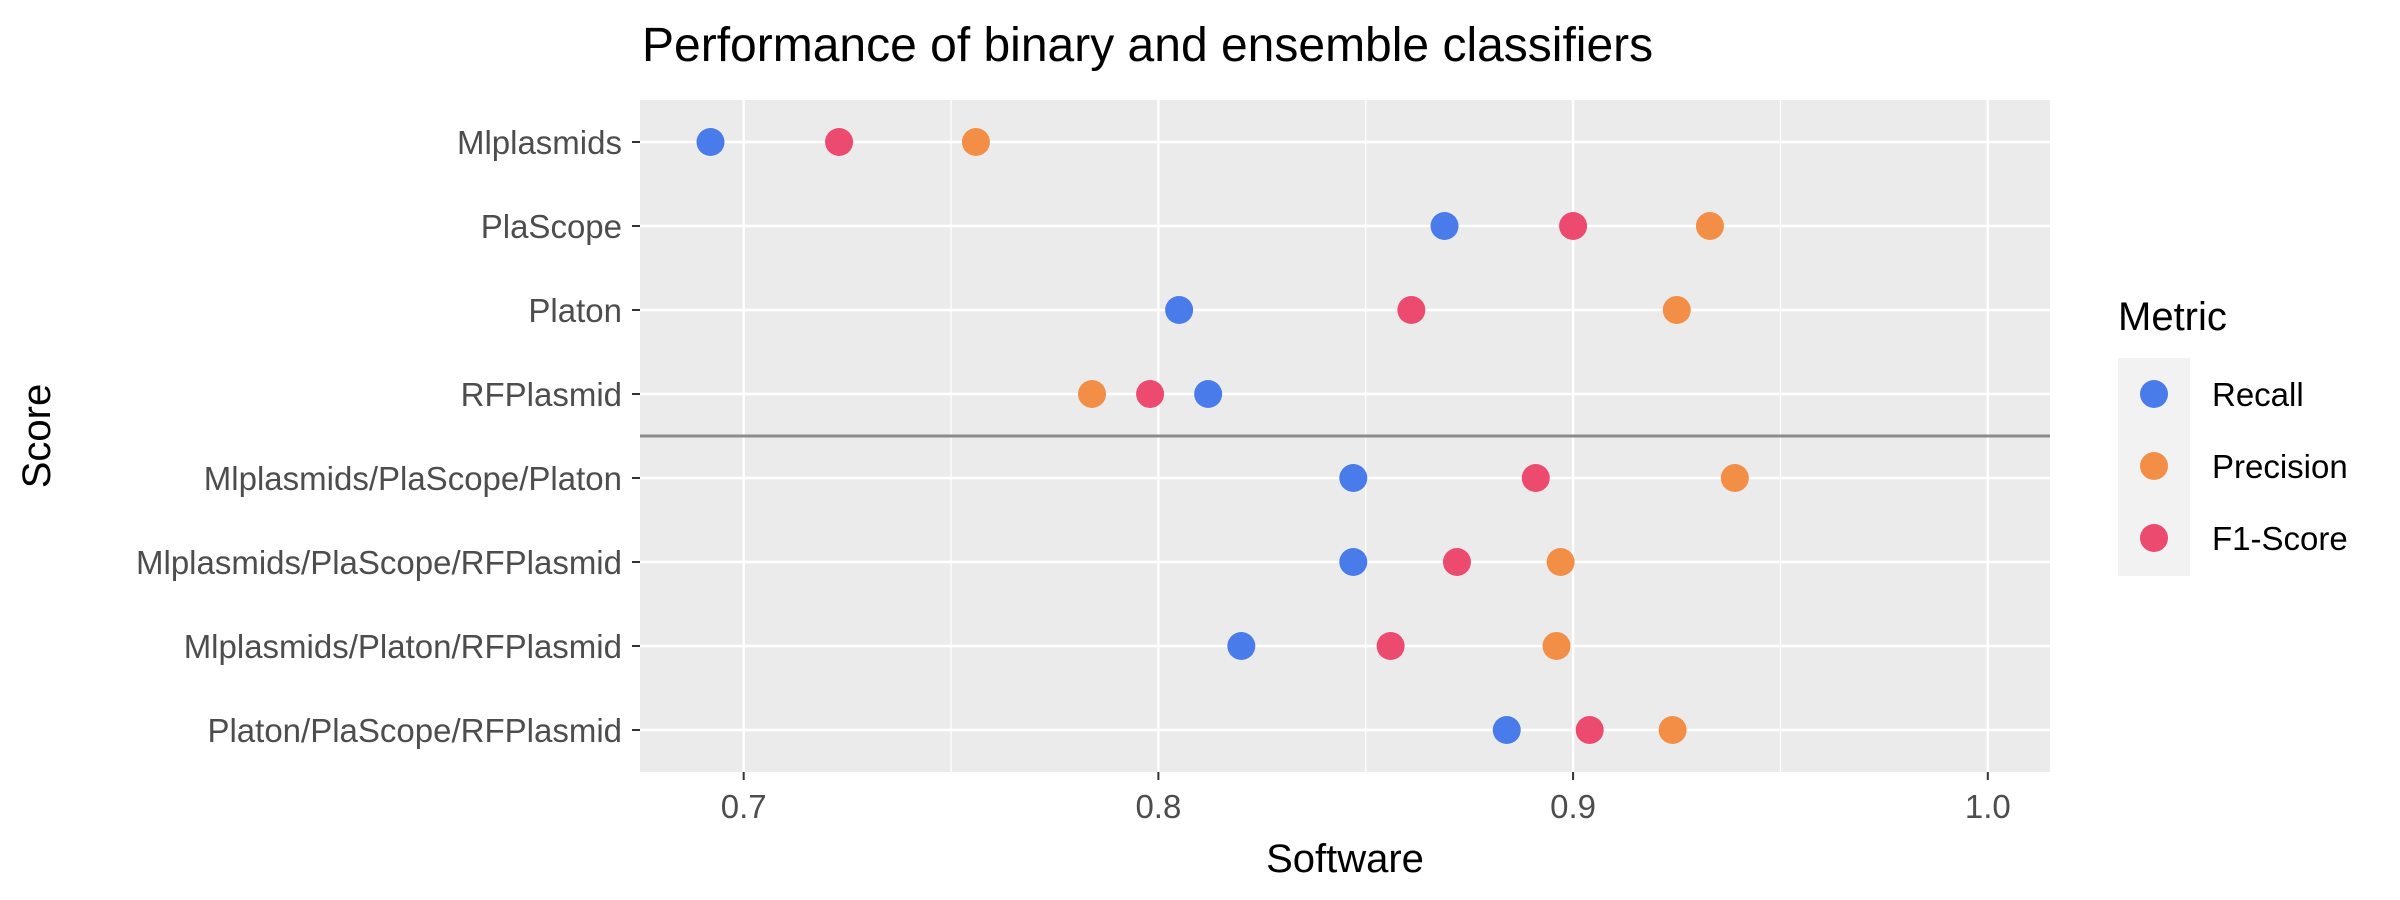 This screenshot has width=2400, height=900. I want to click on y-tick-label: Mlplasmids/PlaScope/RFPlasmid, so click(379, 562).